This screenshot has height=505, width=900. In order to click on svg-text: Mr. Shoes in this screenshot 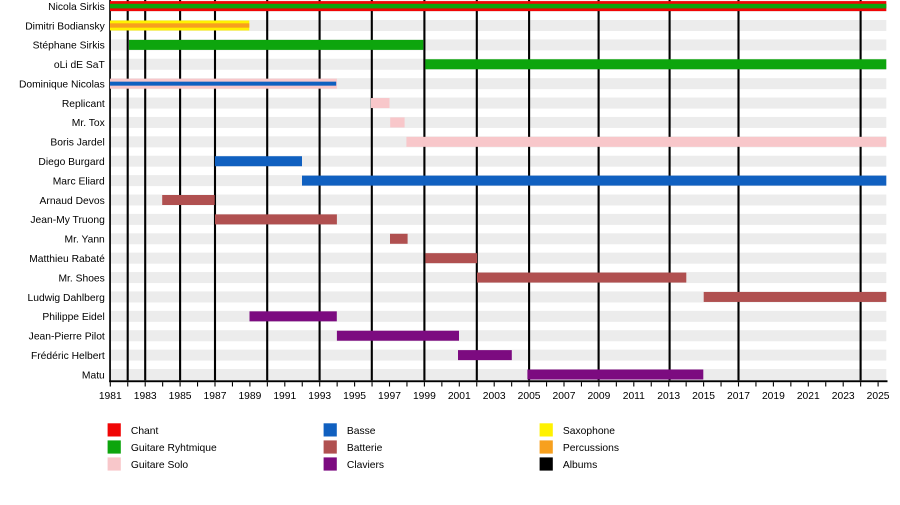, I will do `click(81, 278)`.